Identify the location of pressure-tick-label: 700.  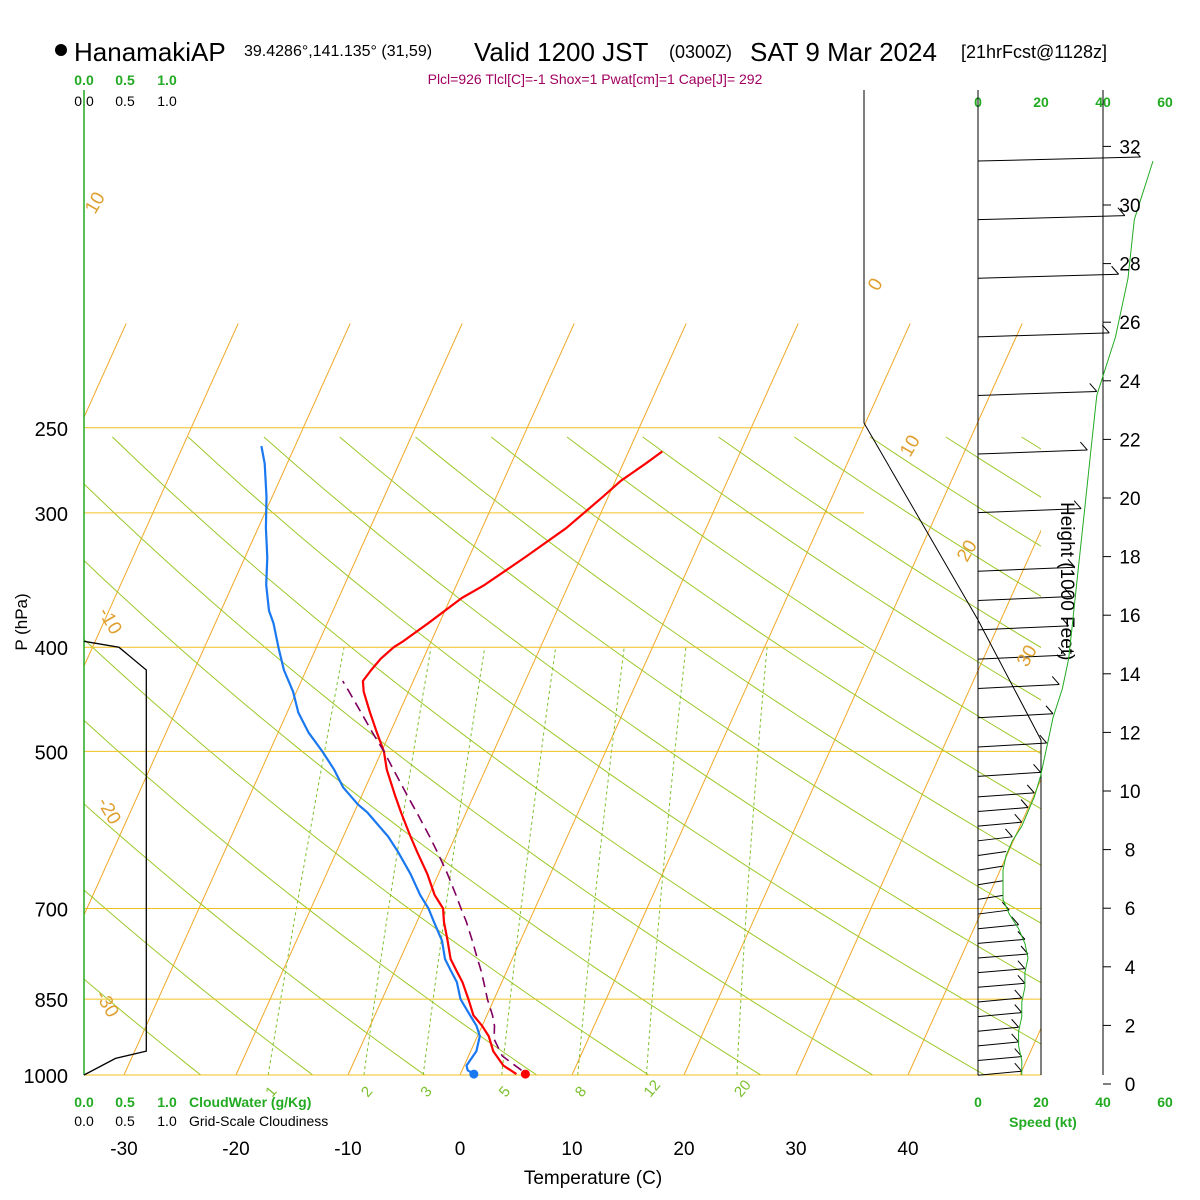
(51, 910).